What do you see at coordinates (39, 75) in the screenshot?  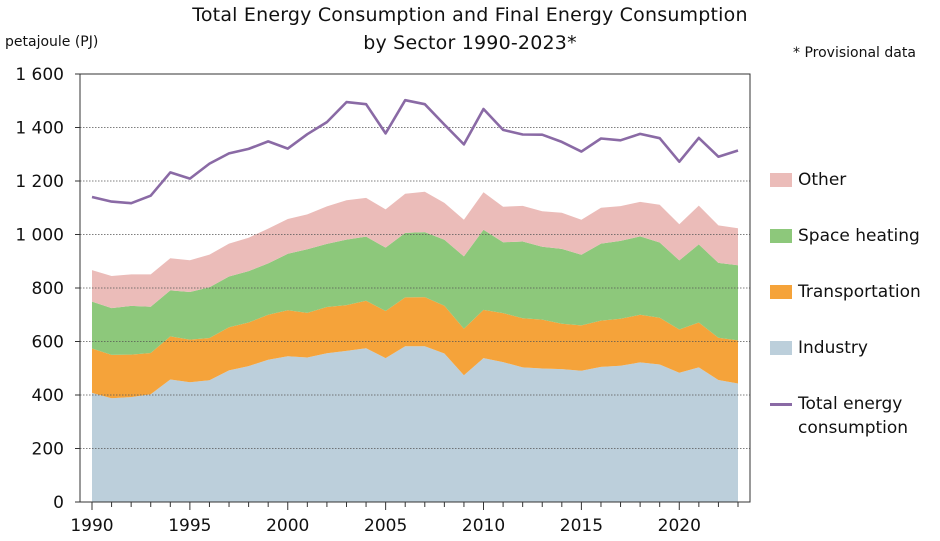 I see `y-tick-label: 1 600` at bounding box center [39, 75].